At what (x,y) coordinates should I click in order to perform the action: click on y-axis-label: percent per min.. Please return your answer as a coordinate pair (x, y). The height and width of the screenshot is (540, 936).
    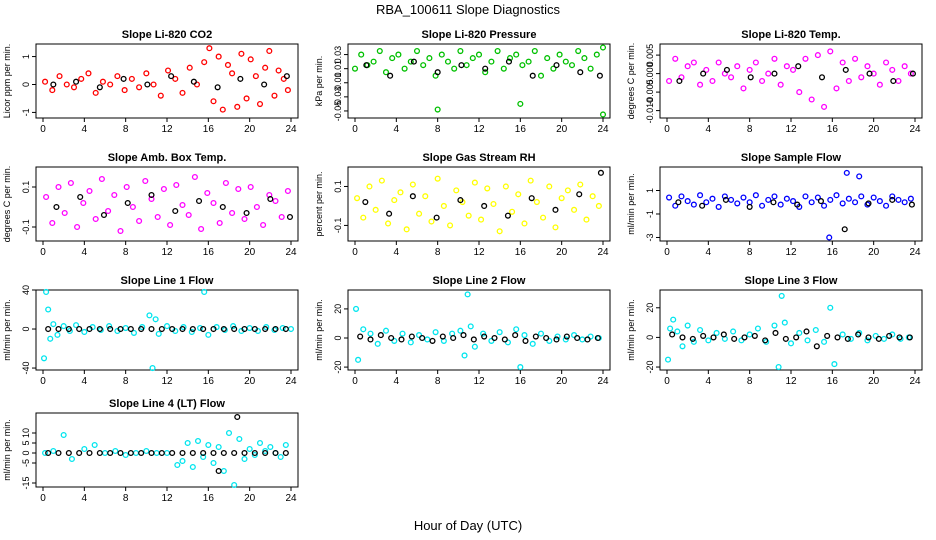
    Looking at the image, I should click on (319, 203).